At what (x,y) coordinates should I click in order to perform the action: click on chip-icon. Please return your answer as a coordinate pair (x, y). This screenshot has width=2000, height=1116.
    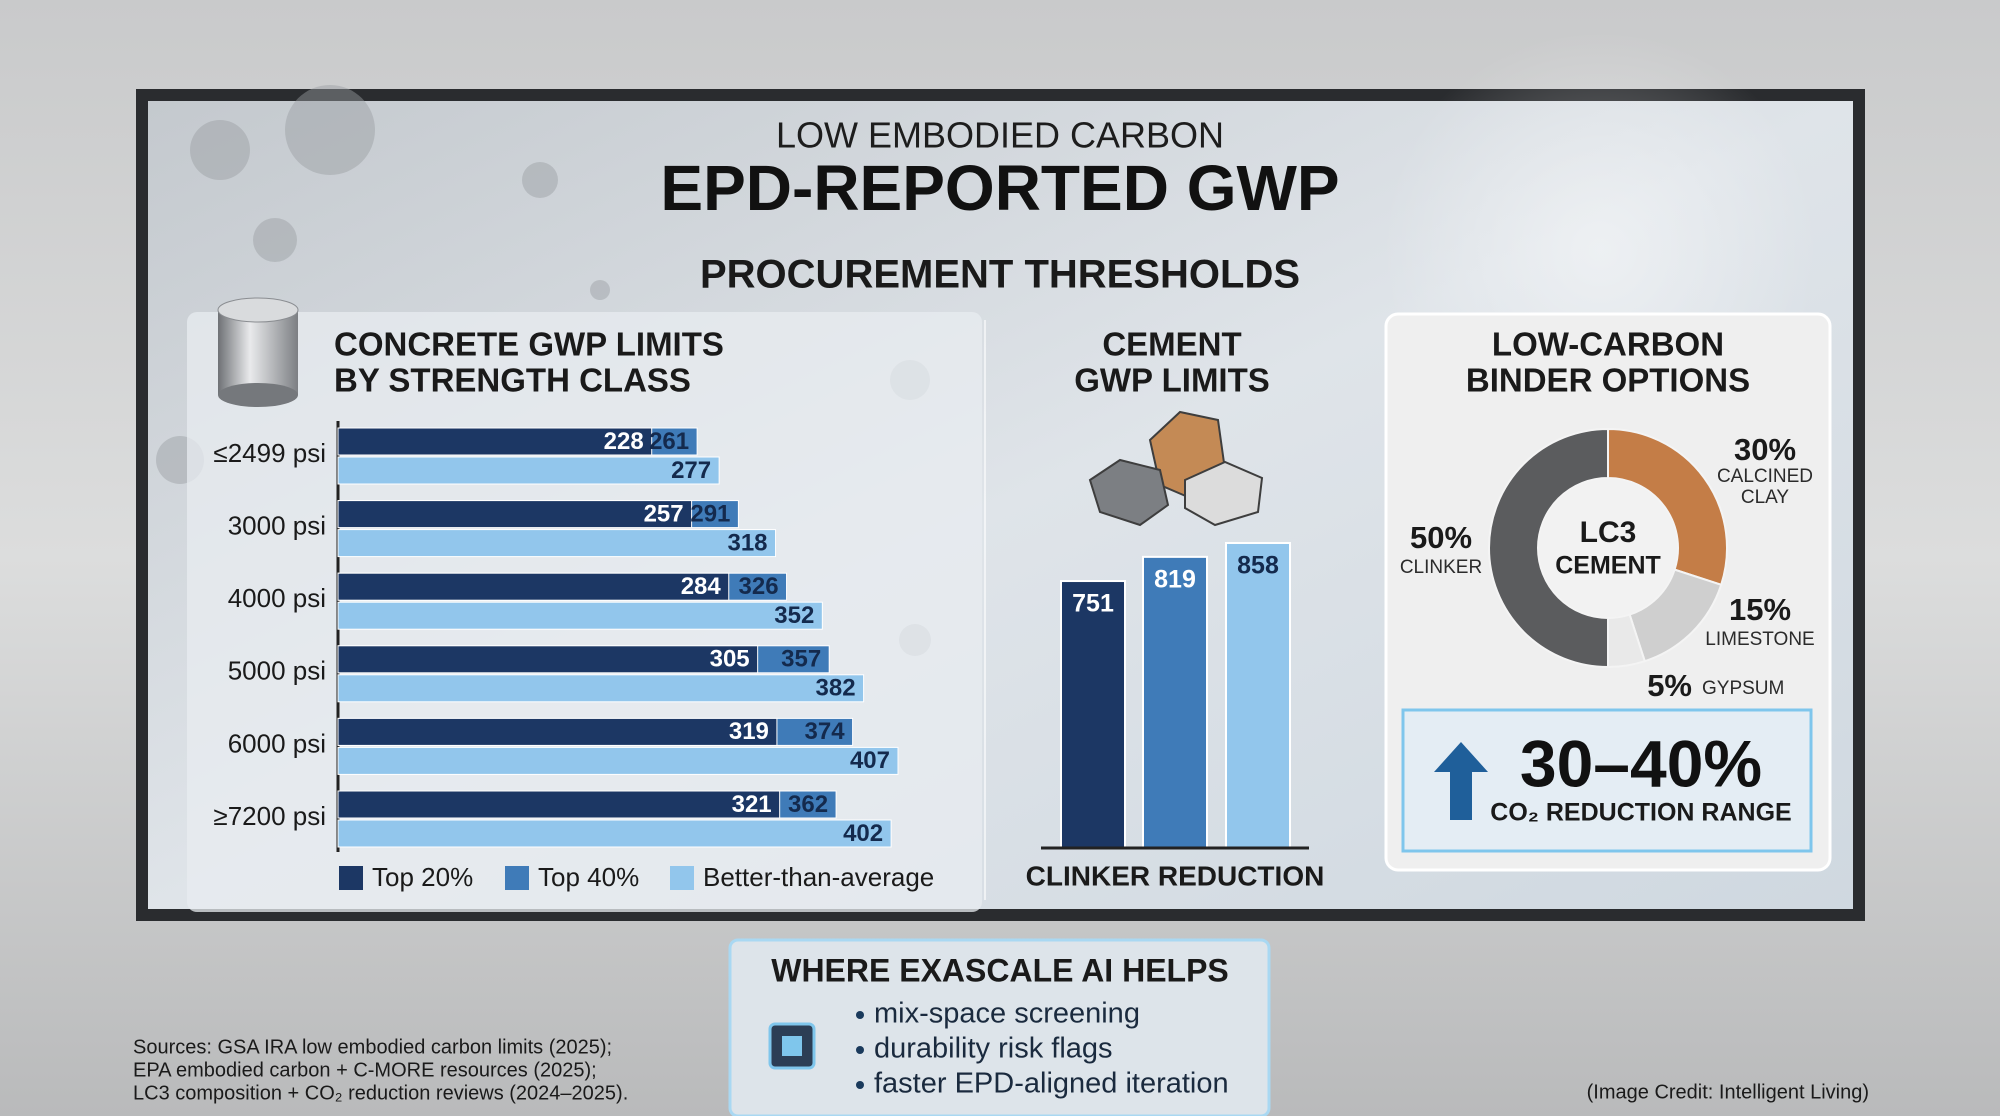
    Looking at the image, I should click on (792, 1046).